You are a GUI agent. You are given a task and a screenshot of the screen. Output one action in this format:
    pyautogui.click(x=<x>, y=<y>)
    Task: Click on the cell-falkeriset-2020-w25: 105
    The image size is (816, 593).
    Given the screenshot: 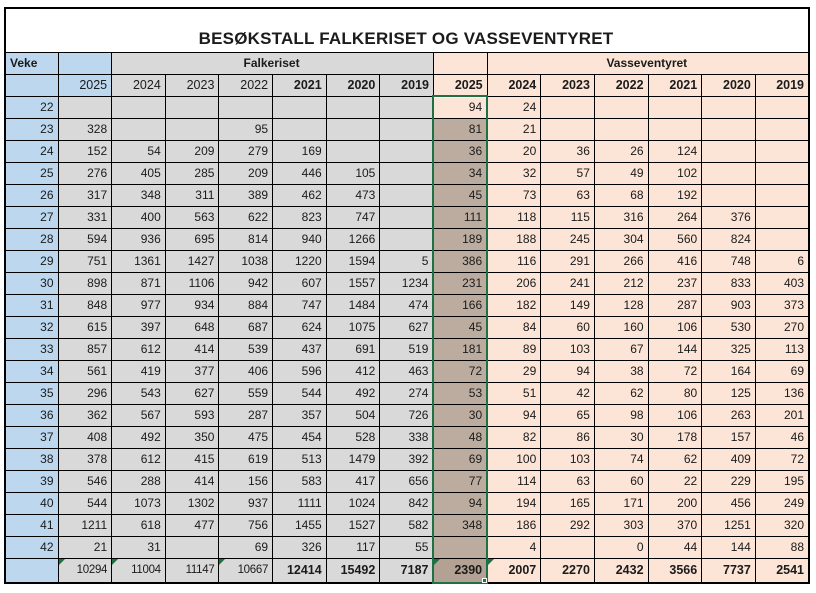 What is the action you would take?
    pyautogui.click(x=353, y=173)
    